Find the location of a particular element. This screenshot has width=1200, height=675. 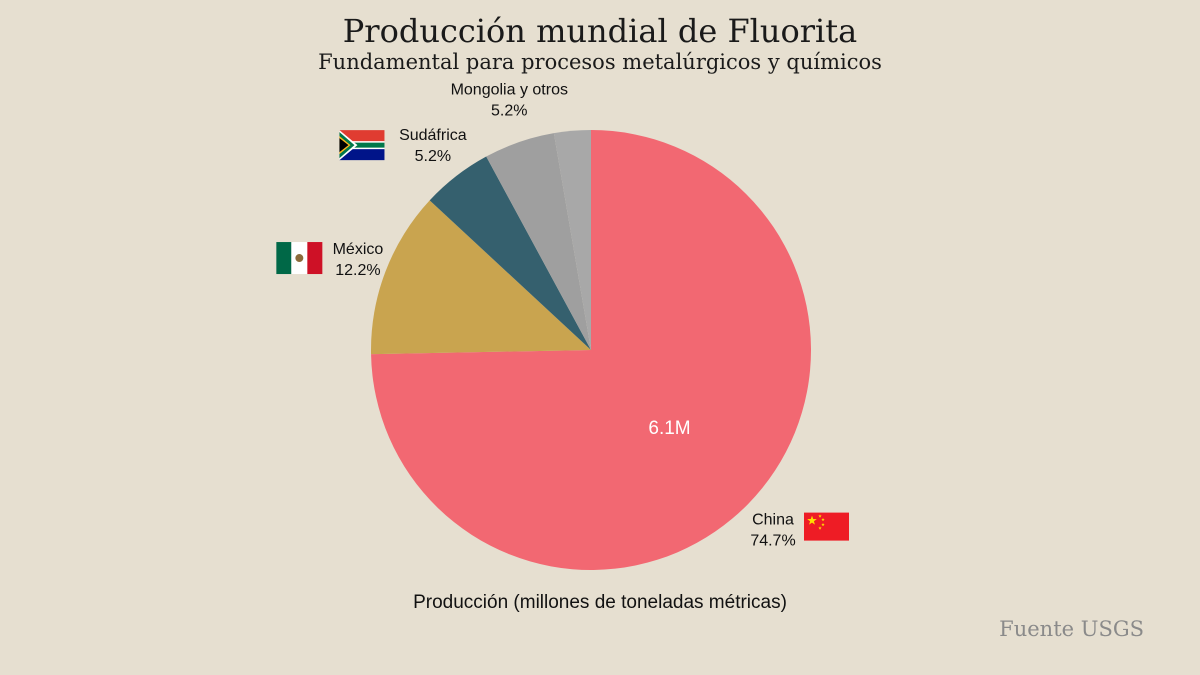

slice-percent-label: 12.2% is located at coordinates (357, 270).